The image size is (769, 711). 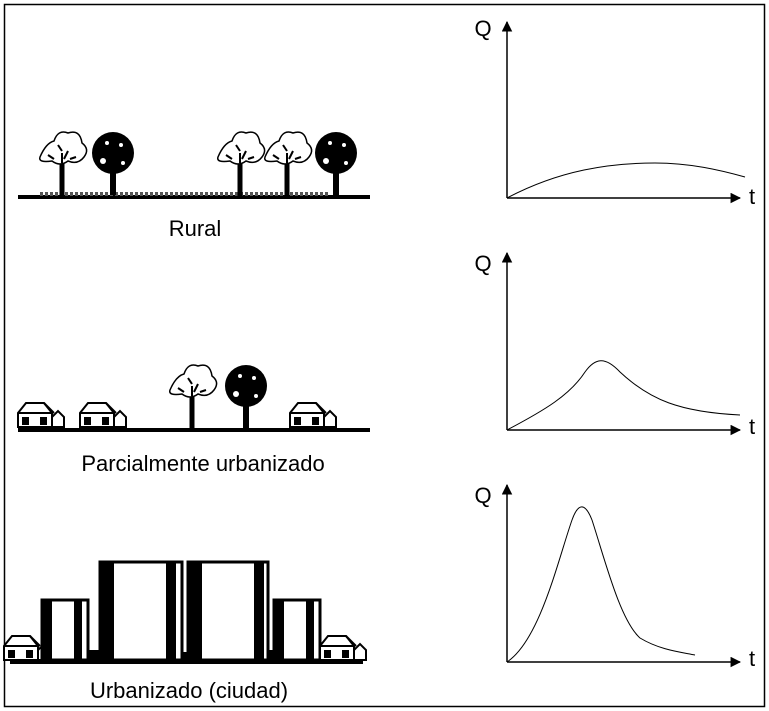 I want to click on panel-label: Rural, so click(x=195, y=228).